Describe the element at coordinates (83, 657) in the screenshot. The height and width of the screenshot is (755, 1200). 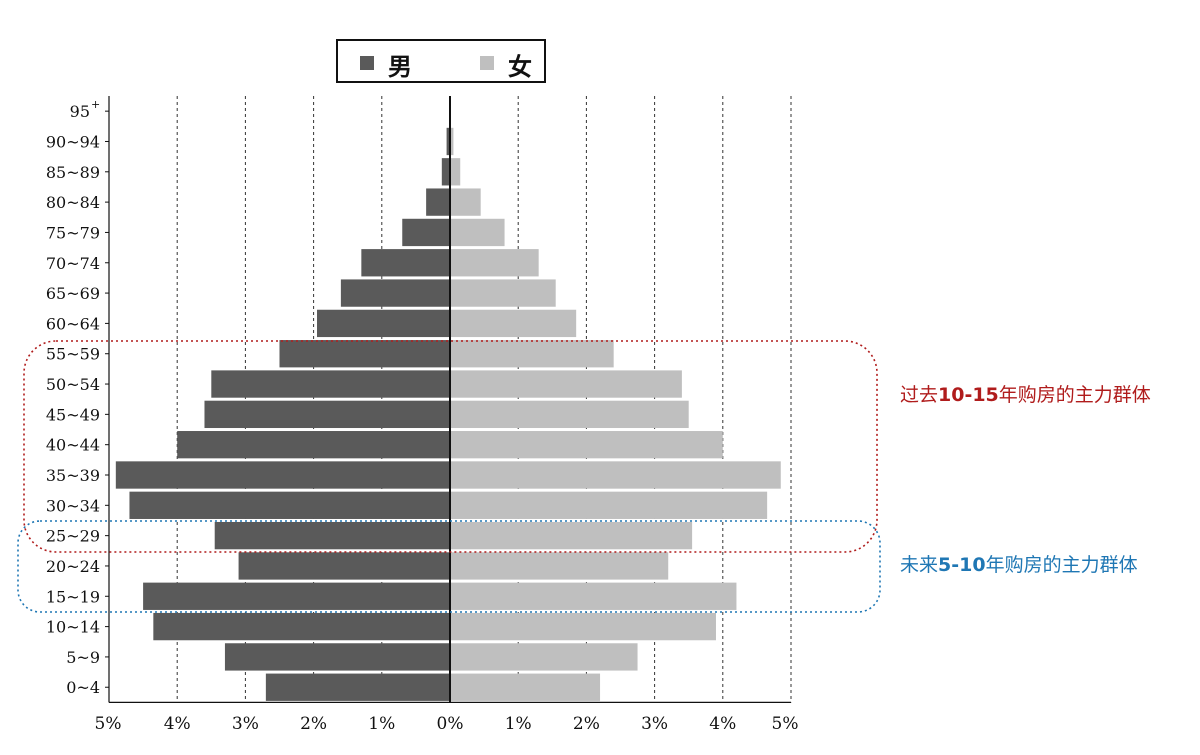
I see `y-tick-label: 5~9` at that location.